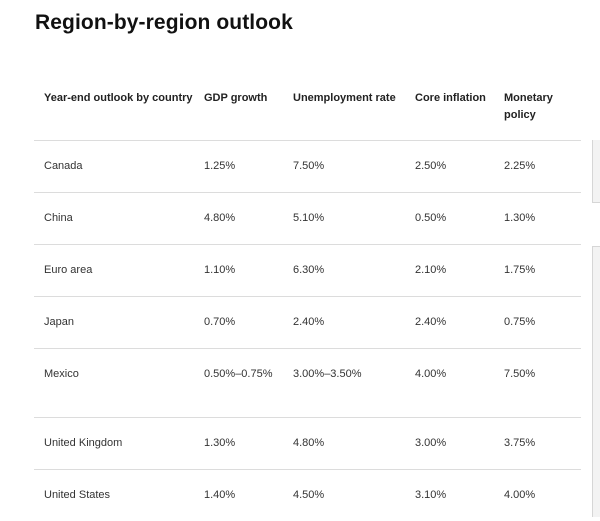 The height and width of the screenshot is (521, 600). Describe the element at coordinates (238, 167) in the screenshot. I see `cell-gdp-growth: 1.25%` at that location.